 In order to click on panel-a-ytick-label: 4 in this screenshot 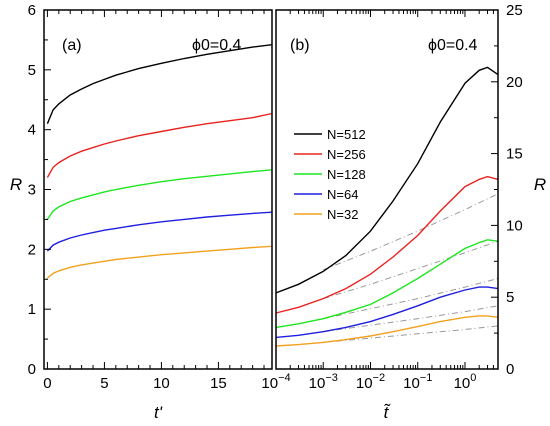, I will do `click(32, 130)`.